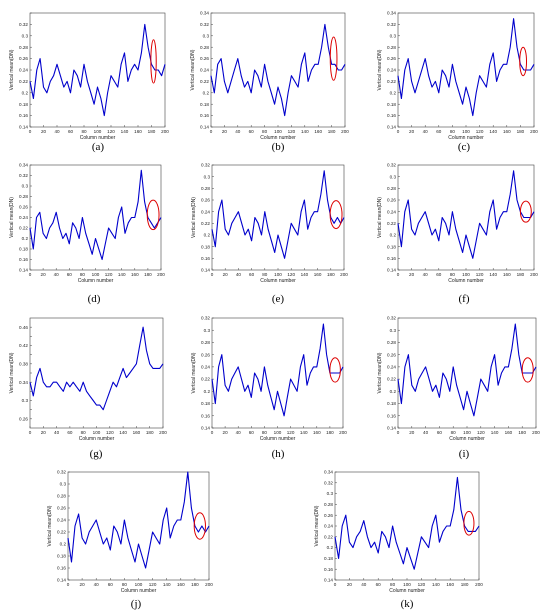 This screenshot has height=616, width=550. I want to click on panel-label: (g), so click(96, 454).